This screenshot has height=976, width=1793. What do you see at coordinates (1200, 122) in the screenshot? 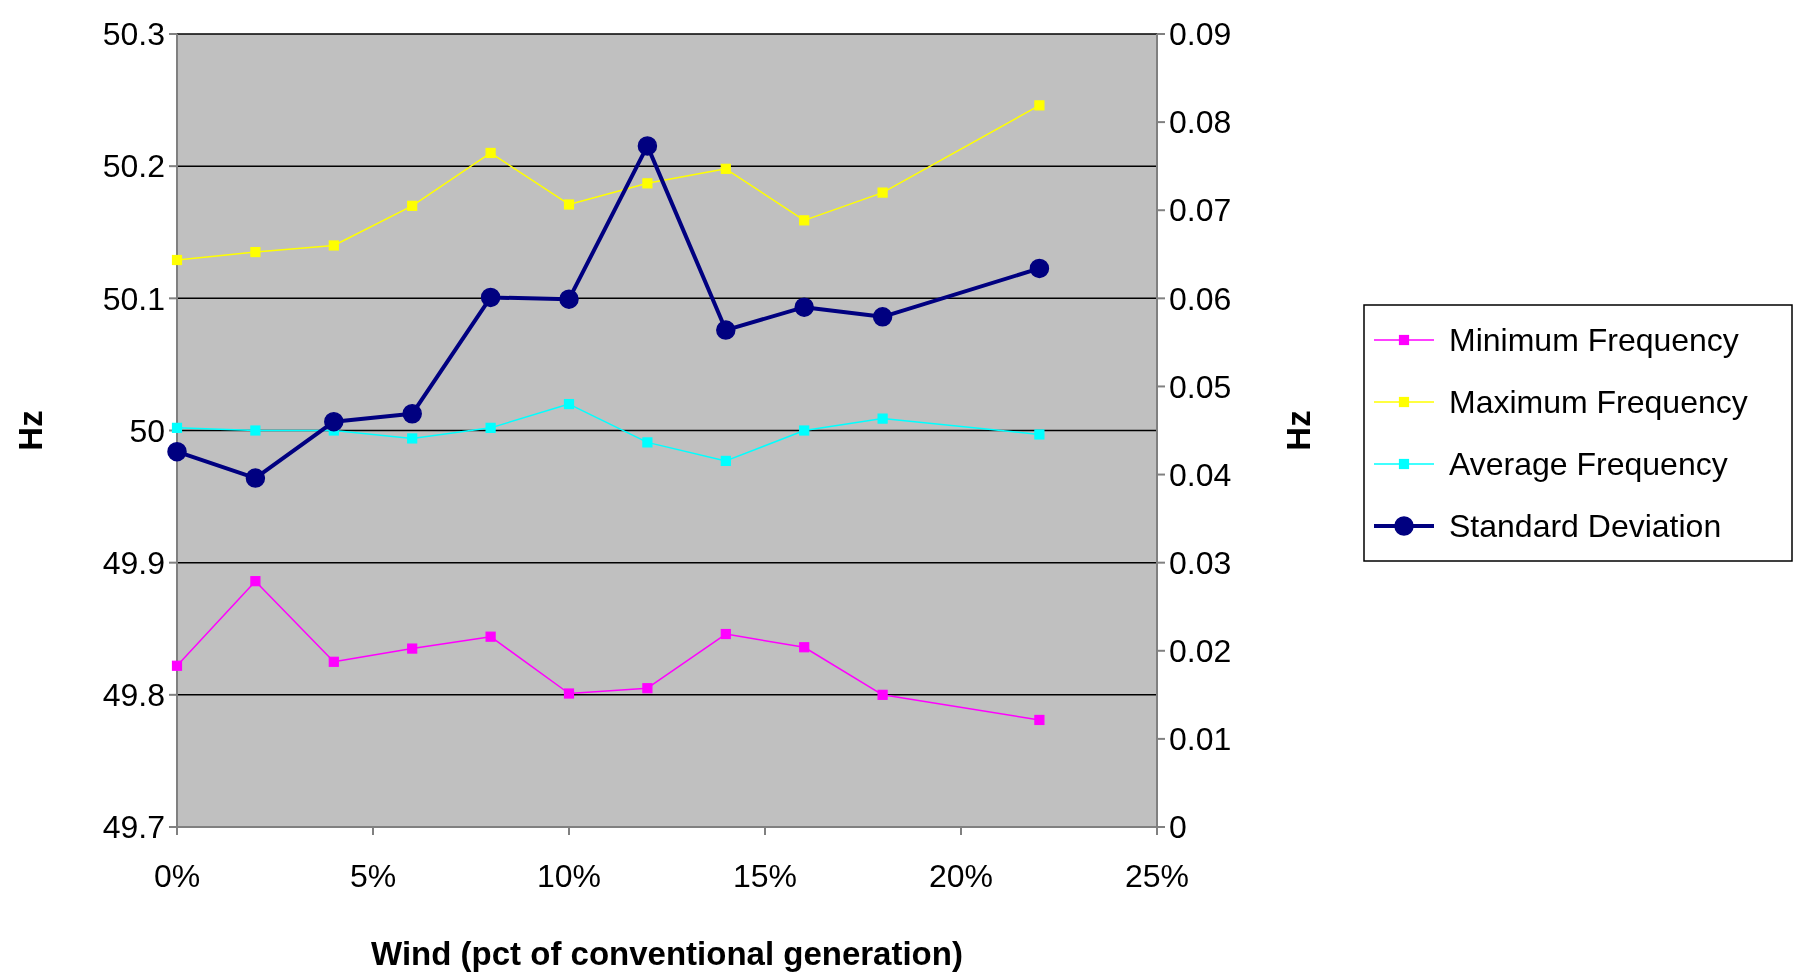
I see `y2-tick-label: 0.08` at bounding box center [1200, 122].